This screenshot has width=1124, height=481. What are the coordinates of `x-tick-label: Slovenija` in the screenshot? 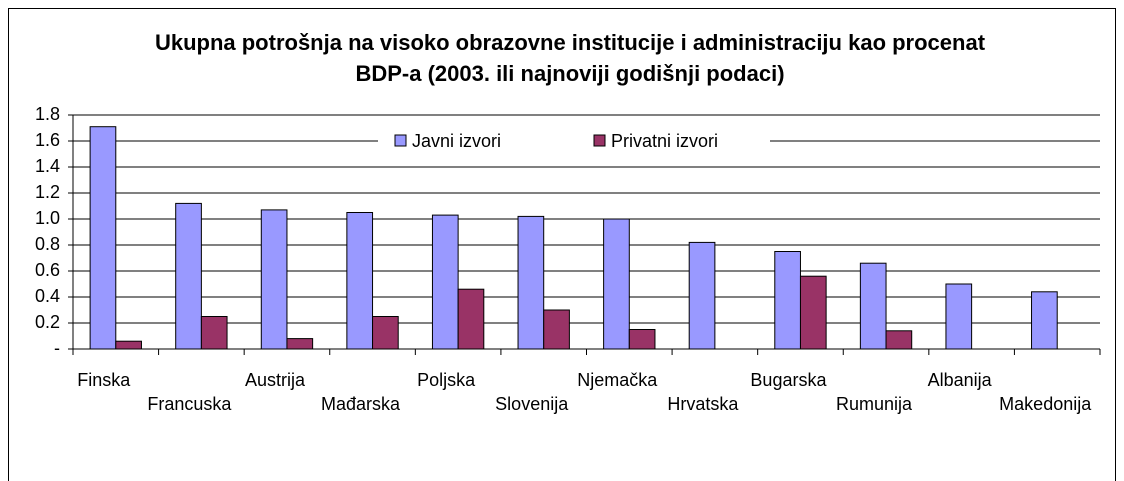 It's located at (532, 404).